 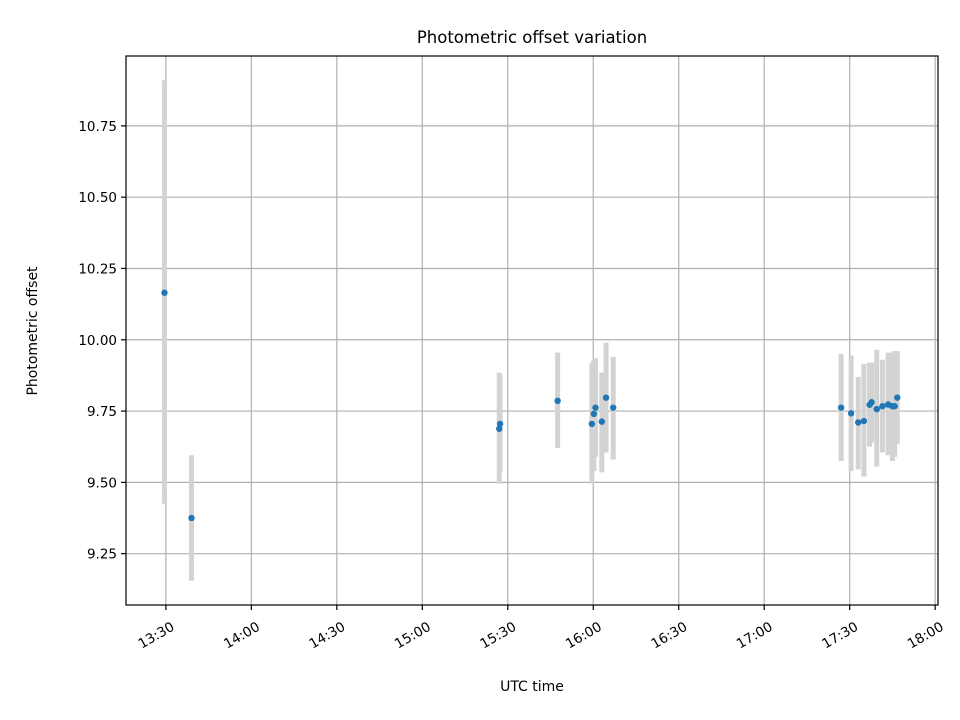 I want to click on x-tick-label: 13:30, so click(x=157, y=635).